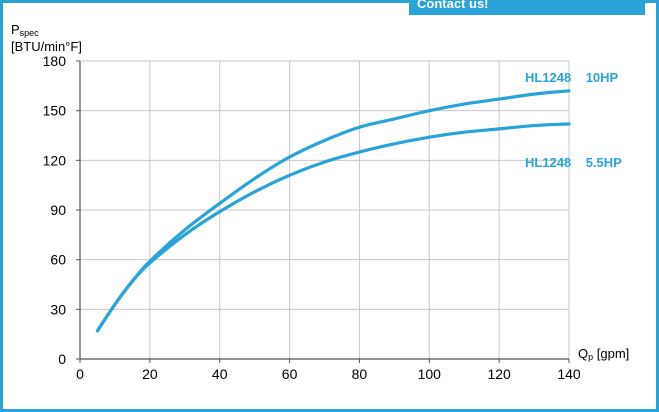 This screenshot has width=659, height=412. What do you see at coordinates (80, 374) in the screenshot?
I see `x-tick-label: 0` at bounding box center [80, 374].